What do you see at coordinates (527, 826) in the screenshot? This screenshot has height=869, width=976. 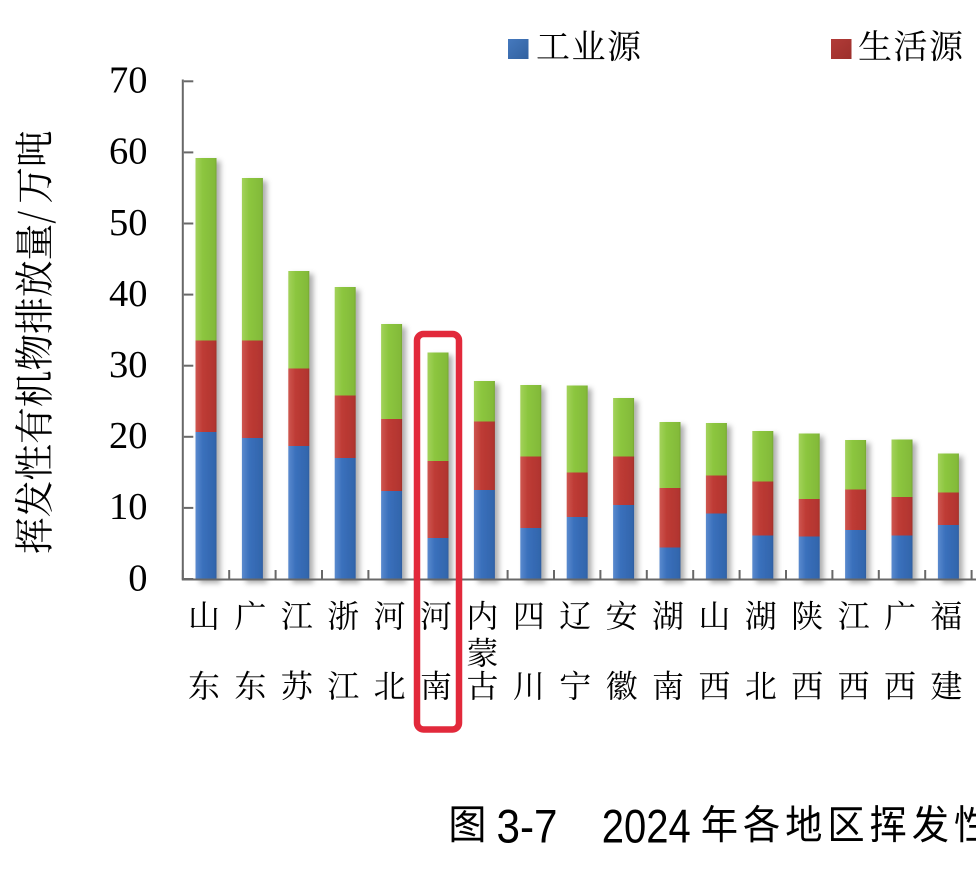 I see `svg-text: 3-7` at bounding box center [527, 826].